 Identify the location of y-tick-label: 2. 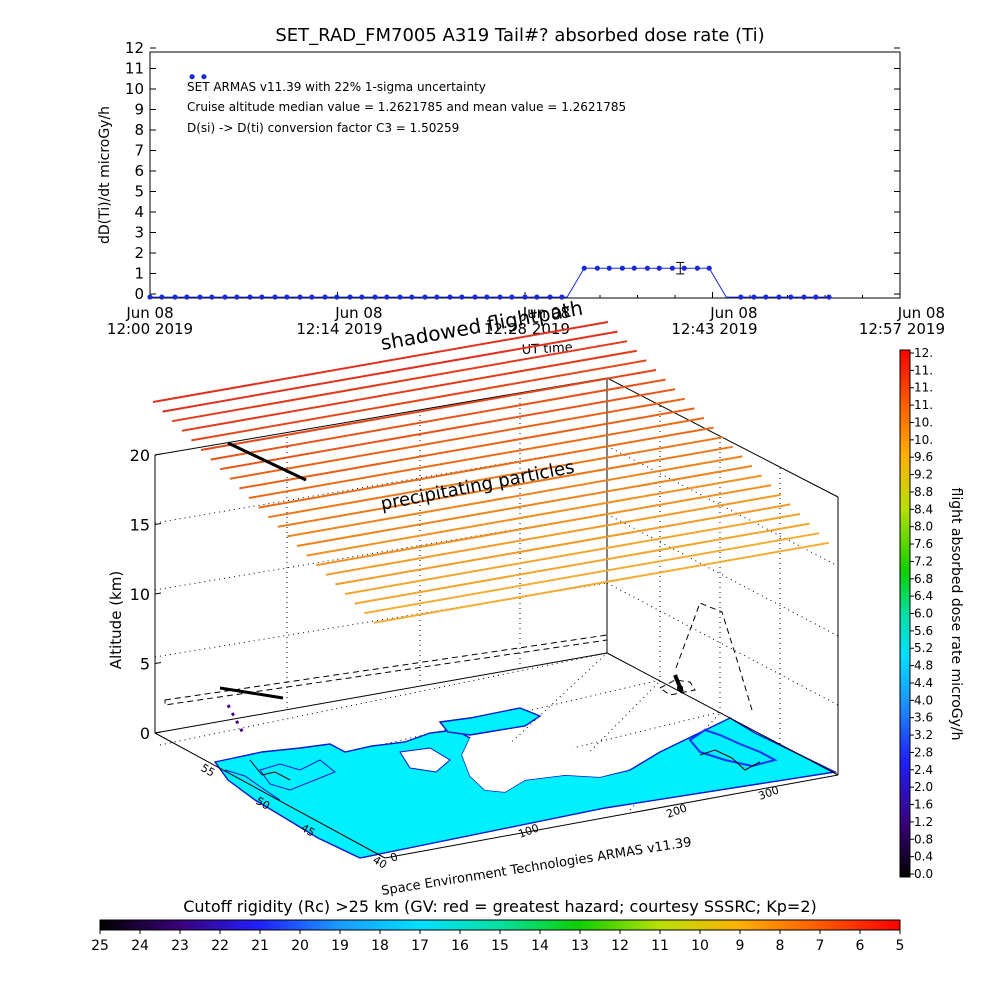
(139, 253).